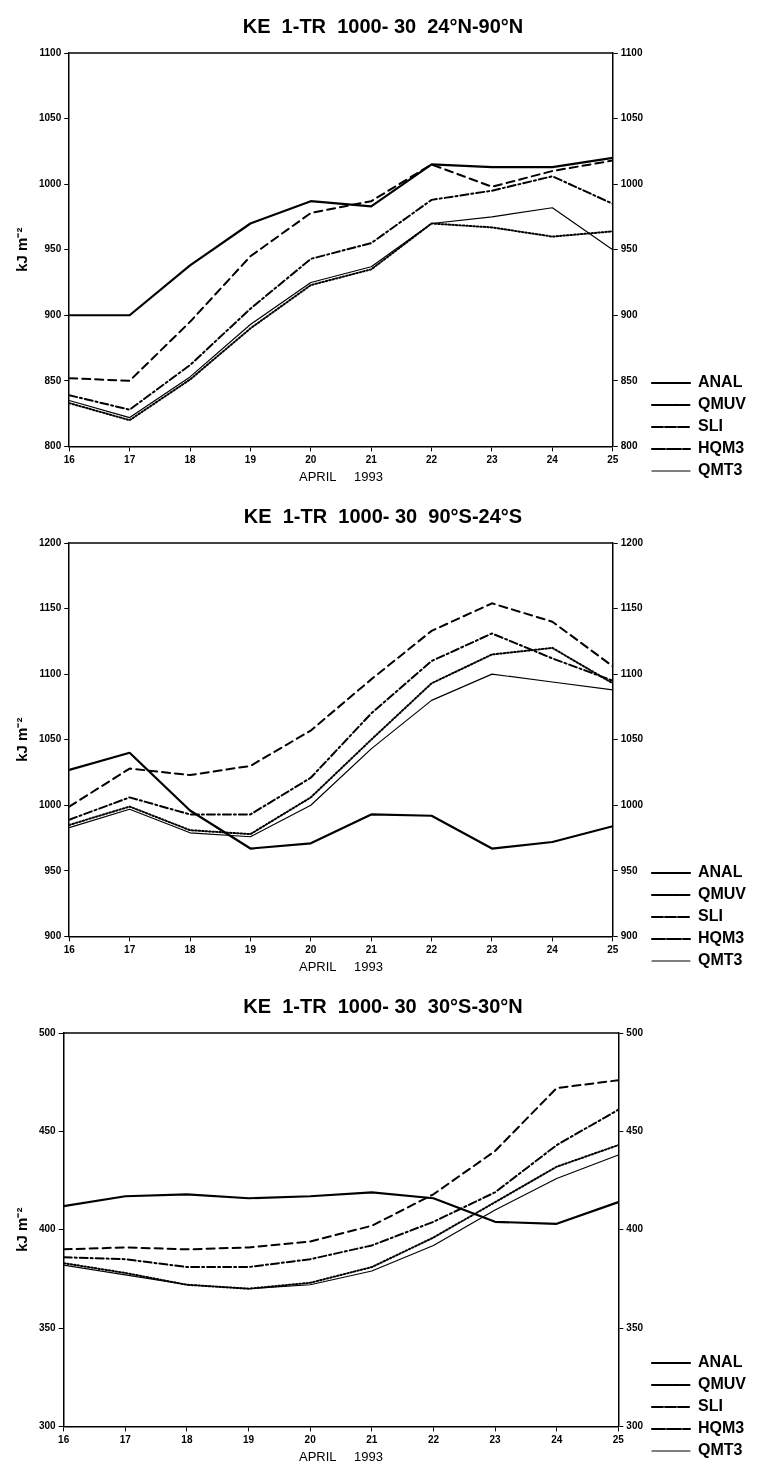 Image resolution: width=776 pixels, height=1472 pixels. What do you see at coordinates (50, 608) in the screenshot?
I see `y-tick-label: 1150` at bounding box center [50, 608].